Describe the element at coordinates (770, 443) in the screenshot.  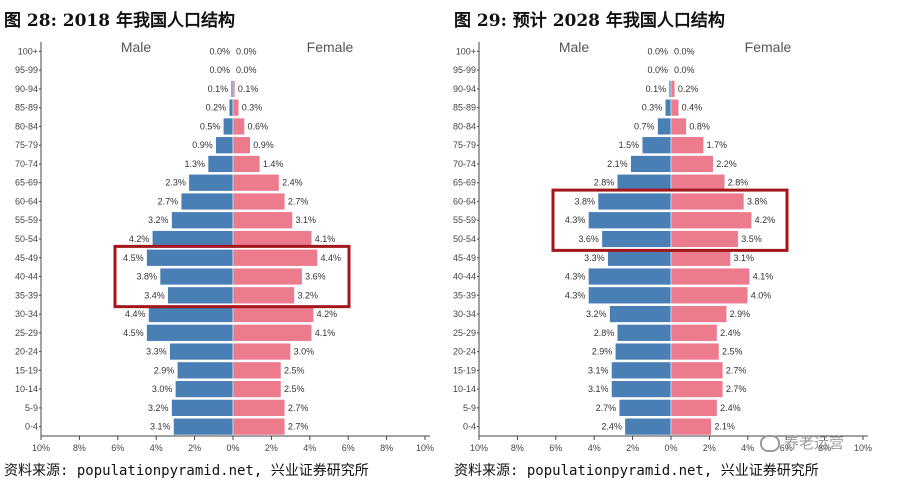
I see `wechat-icon` at that location.